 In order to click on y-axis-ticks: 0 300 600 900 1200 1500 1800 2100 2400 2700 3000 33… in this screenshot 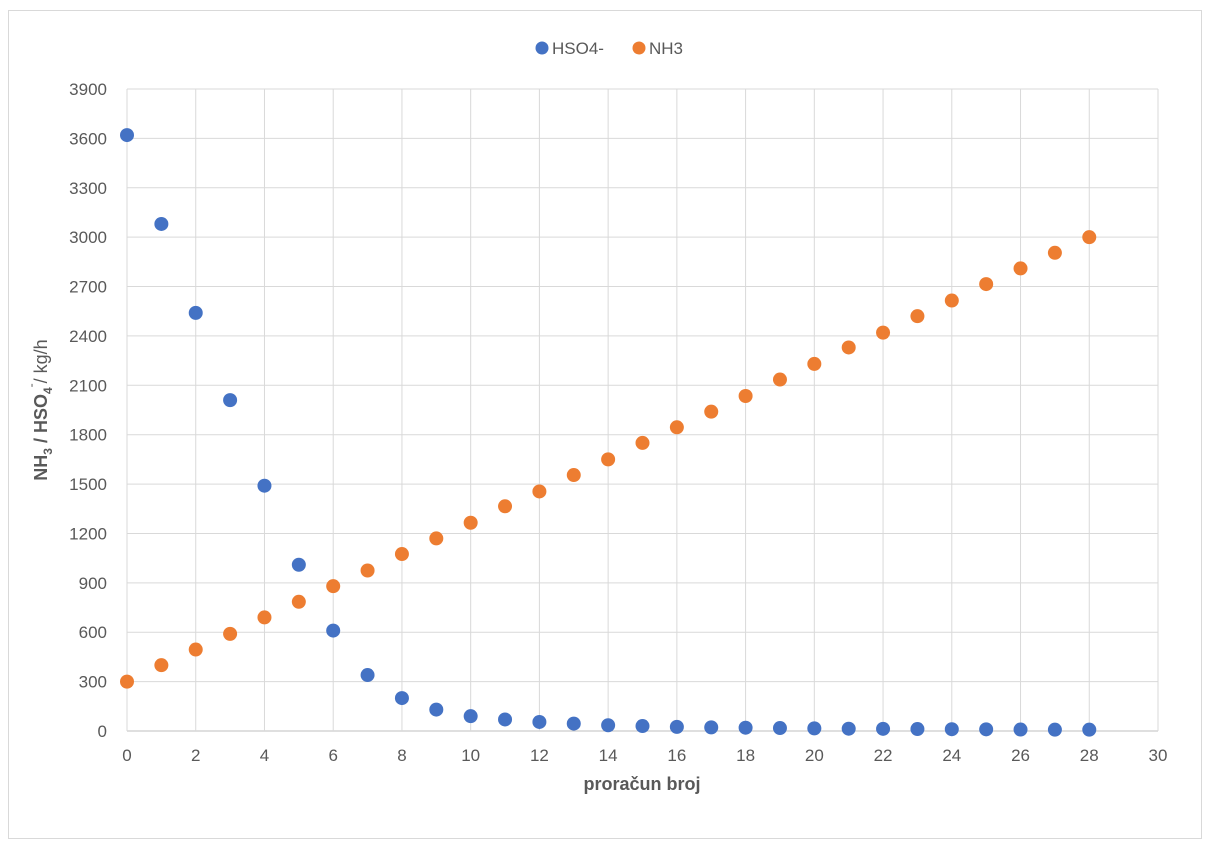, I will do `click(88, 410)`.